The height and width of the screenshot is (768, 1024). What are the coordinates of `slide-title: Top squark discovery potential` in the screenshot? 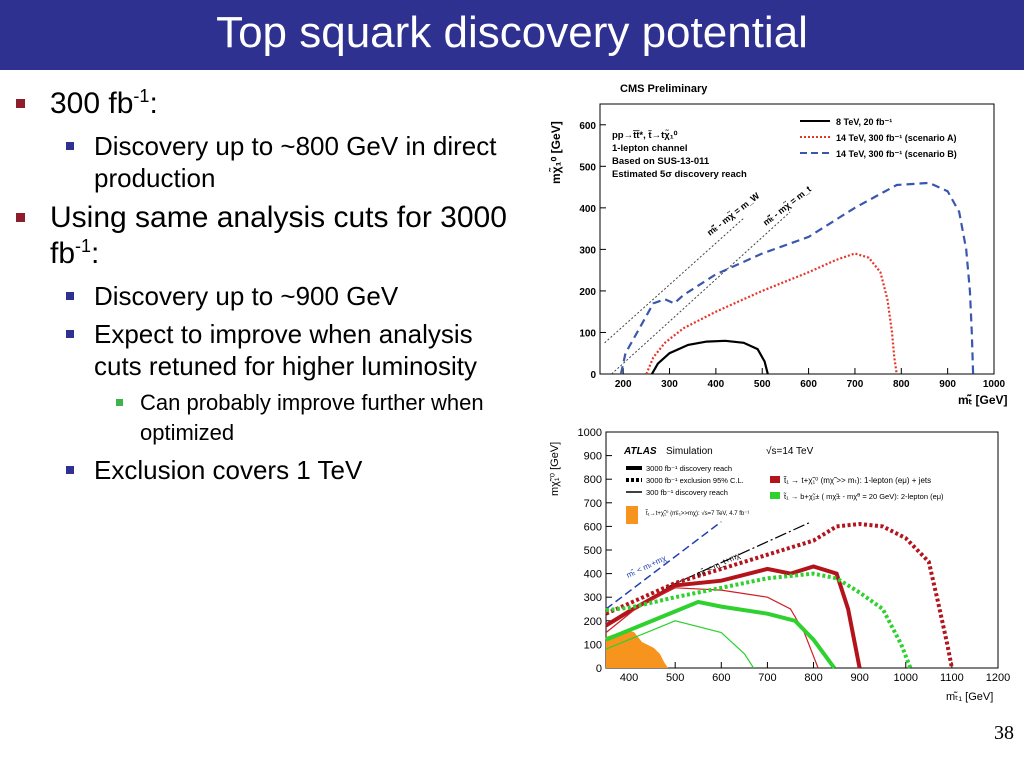 It's located at (512, 32).